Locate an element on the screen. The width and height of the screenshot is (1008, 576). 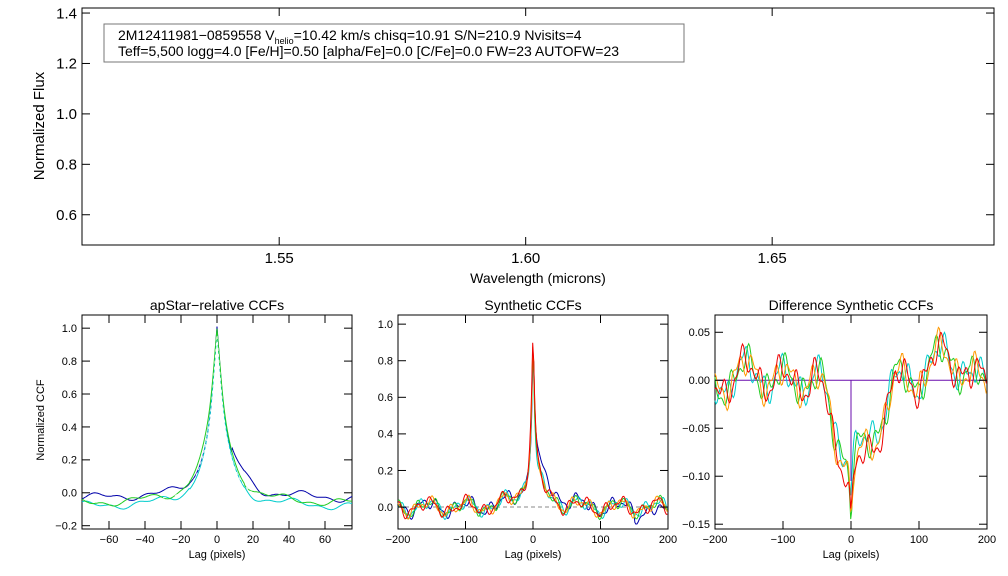
difference-ccf-xlabel: Lag (pixels) is located at coordinates (851, 555).